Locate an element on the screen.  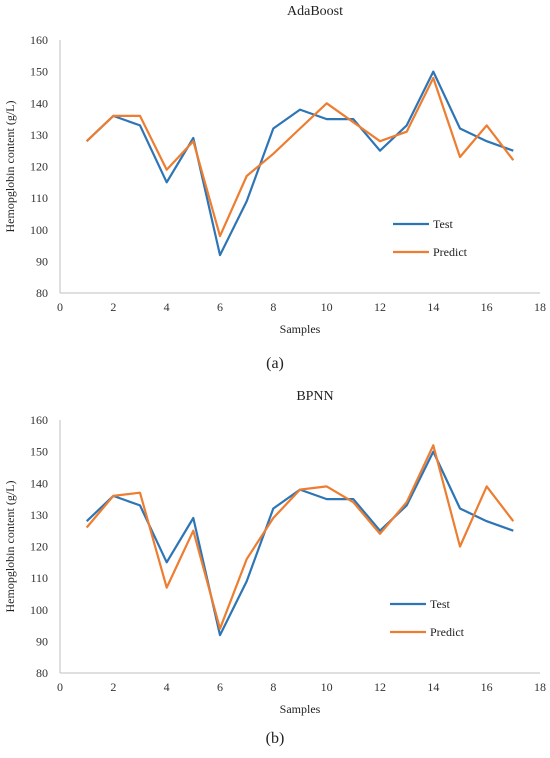
panel-label-a: (a) is located at coordinates (275, 363).